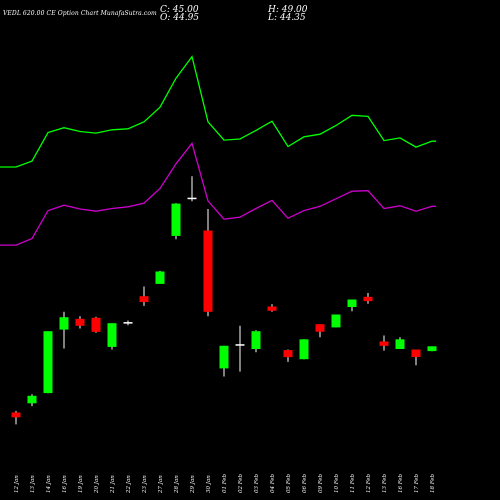 This screenshot has height=500, width=500. Describe the element at coordinates (385, 483) in the screenshot. I see `x-tick-label: 13 Feb` at that location.